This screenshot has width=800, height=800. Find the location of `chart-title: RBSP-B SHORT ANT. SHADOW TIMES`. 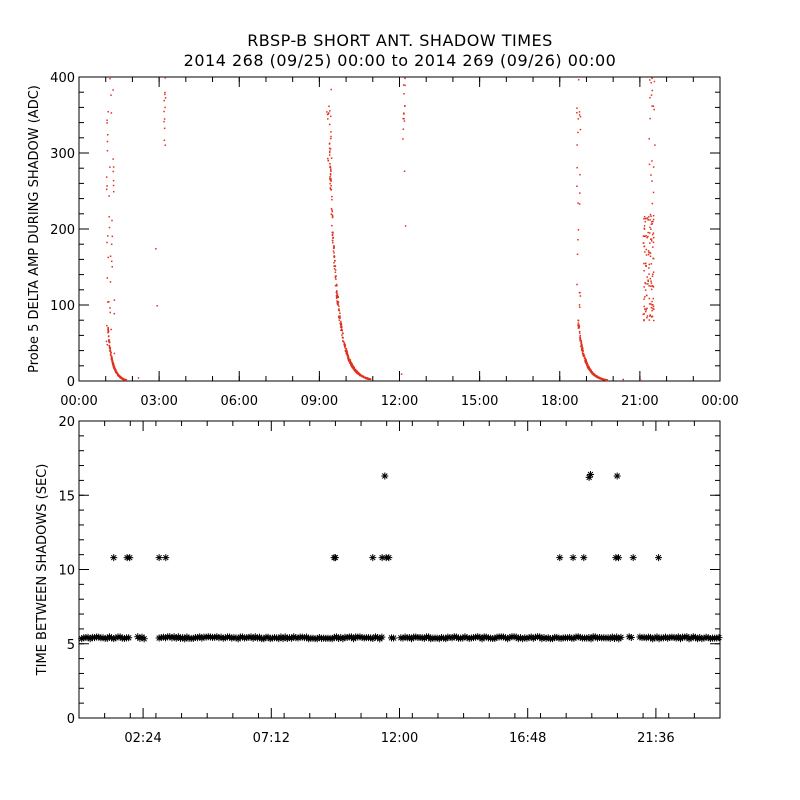

chart-title: RBSP-B SHORT ANT. SHADOW TIMES is located at coordinates (400, 40).